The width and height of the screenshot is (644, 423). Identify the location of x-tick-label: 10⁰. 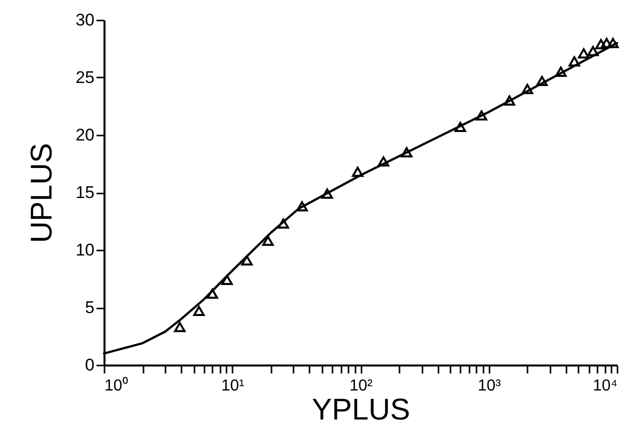
(116, 385).